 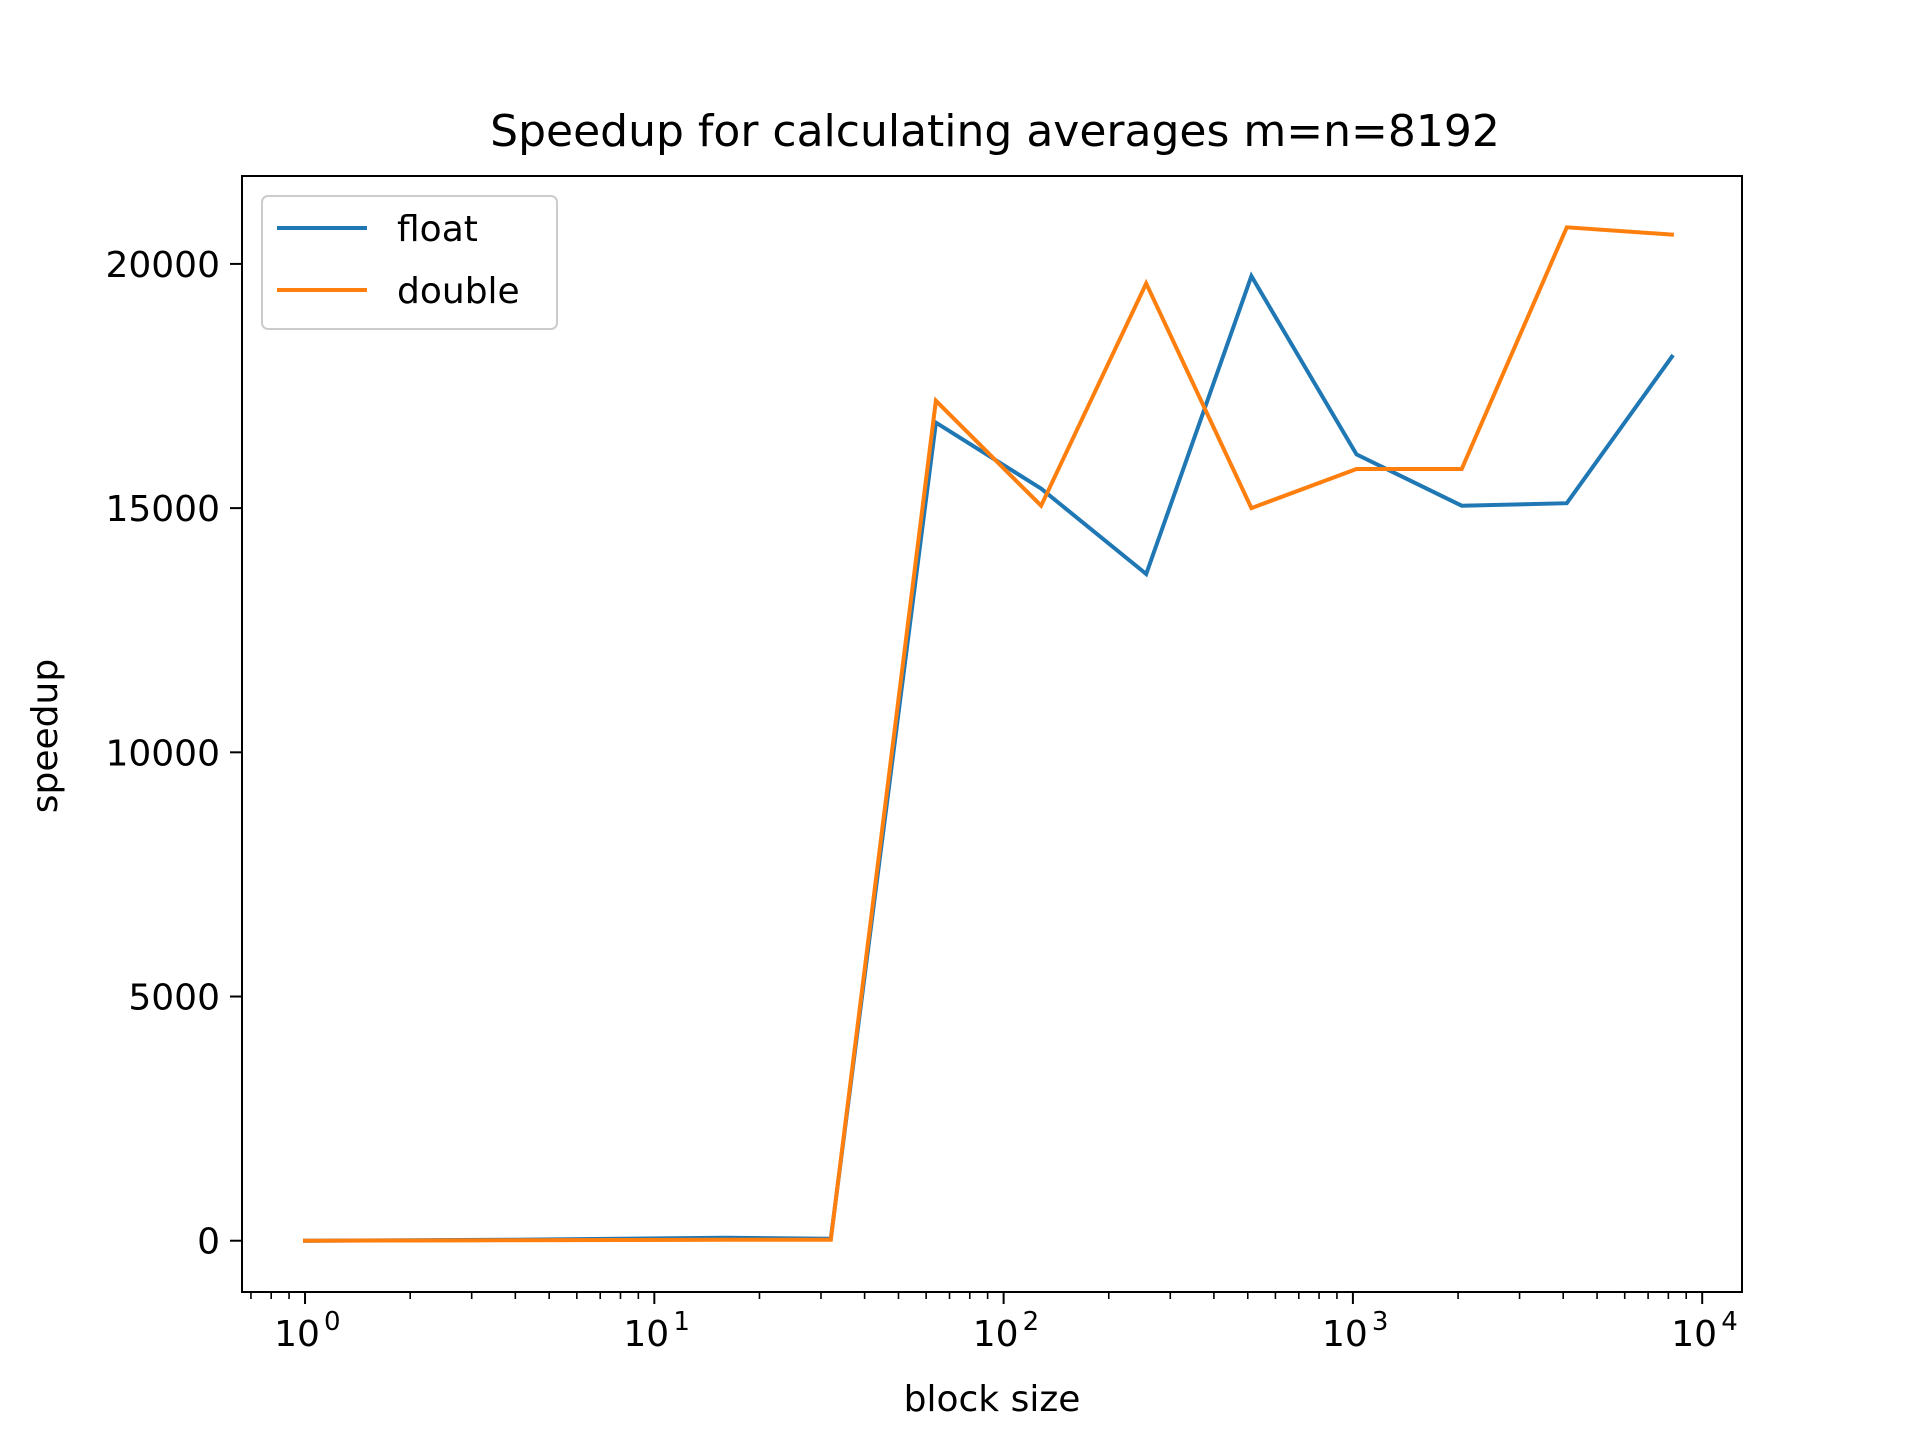 I want to click on x-axis-label: block size, so click(x=992, y=1399).